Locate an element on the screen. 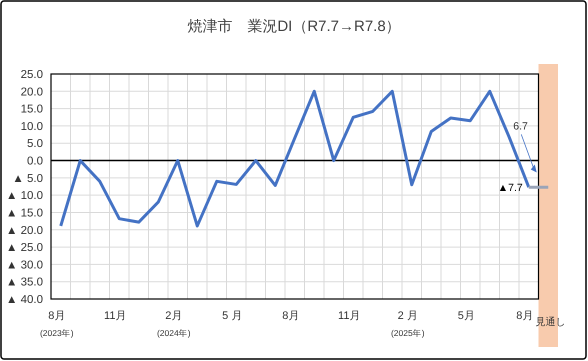 This screenshot has height=361, width=588. annotation: ▲7.7 is located at coordinates (510, 188).